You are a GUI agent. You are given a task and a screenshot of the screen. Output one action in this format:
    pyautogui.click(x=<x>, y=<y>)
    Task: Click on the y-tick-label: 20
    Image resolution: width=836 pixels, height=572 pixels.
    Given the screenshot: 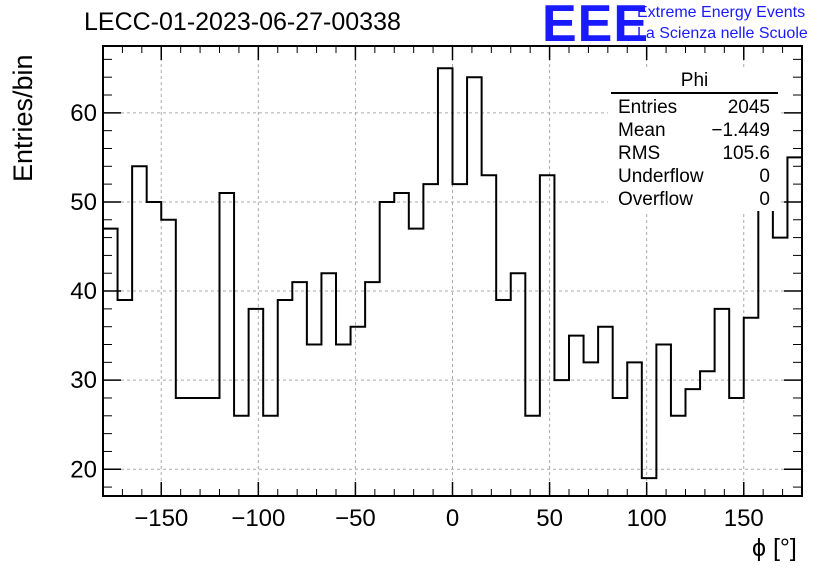 What is the action you would take?
    pyautogui.click(x=83, y=469)
    